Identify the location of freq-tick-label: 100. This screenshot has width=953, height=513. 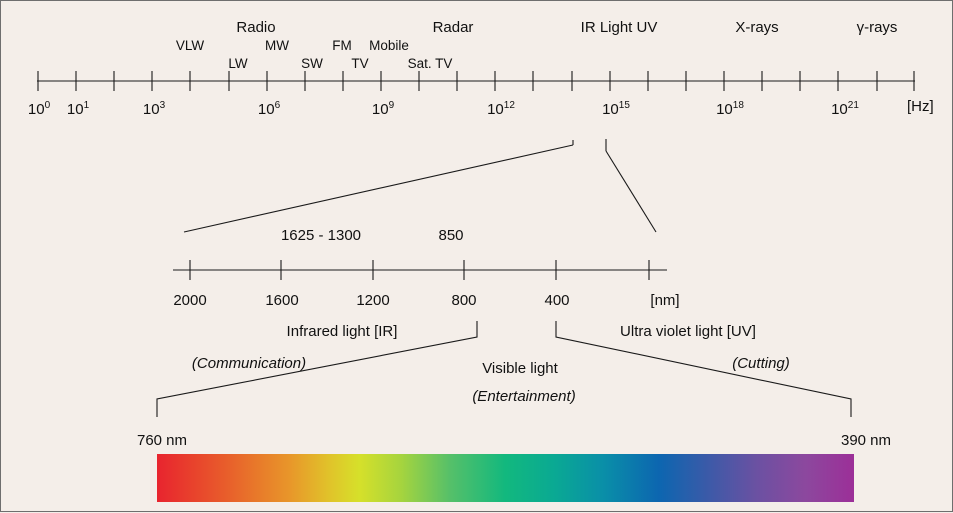
(39, 109).